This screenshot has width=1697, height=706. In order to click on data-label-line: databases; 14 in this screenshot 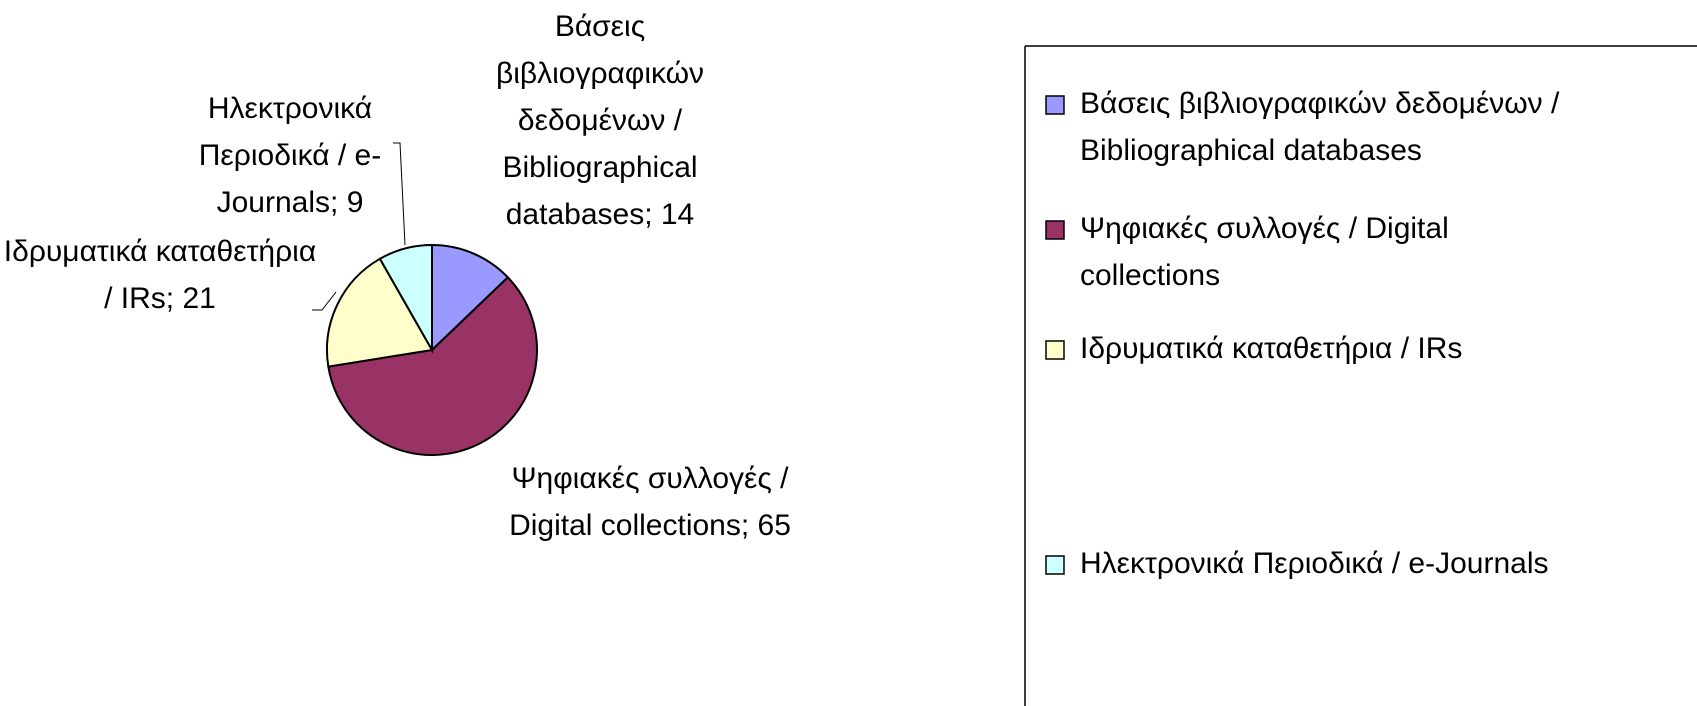, I will do `click(600, 214)`.